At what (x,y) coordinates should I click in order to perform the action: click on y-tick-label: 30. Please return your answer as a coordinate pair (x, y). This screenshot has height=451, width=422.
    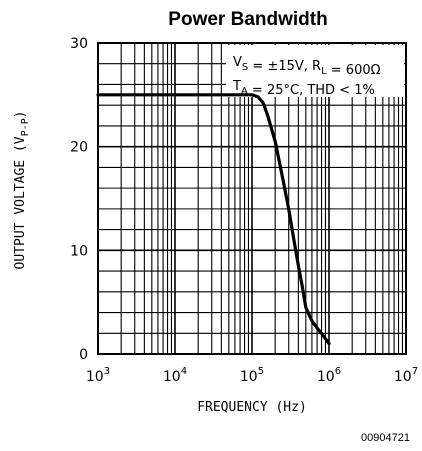
    Looking at the image, I should click on (79, 44).